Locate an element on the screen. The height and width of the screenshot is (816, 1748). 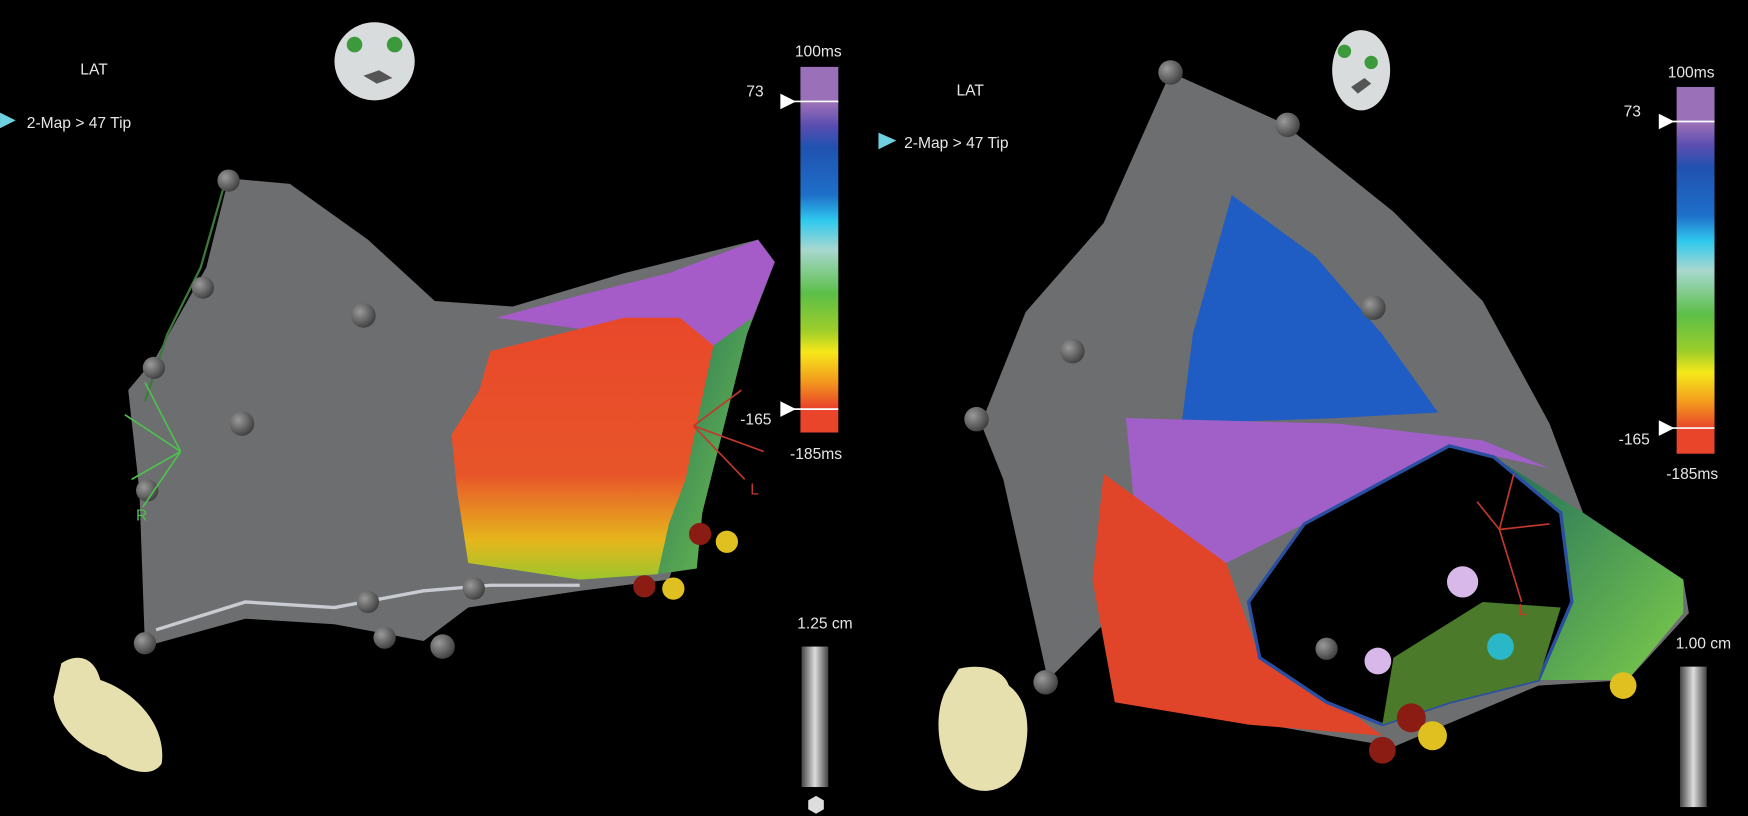
distance-scale: 1.25 cm is located at coordinates (824, 623).